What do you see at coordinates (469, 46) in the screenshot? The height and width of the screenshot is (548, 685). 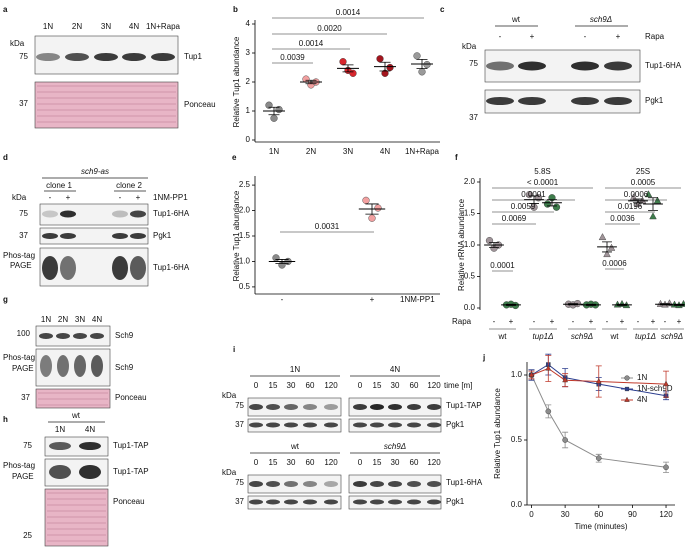 I see `label: kDa` at bounding box center [469, 46].